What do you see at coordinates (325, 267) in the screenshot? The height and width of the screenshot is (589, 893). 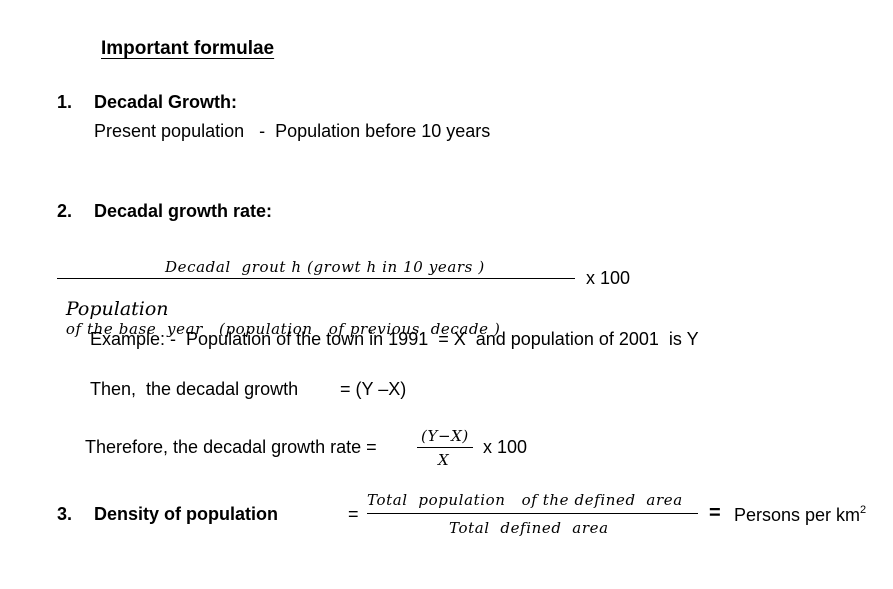 I see `growth-rate-numerator: Decadal grout h (growt h in 10 years )` at bounding box center [325, 267].